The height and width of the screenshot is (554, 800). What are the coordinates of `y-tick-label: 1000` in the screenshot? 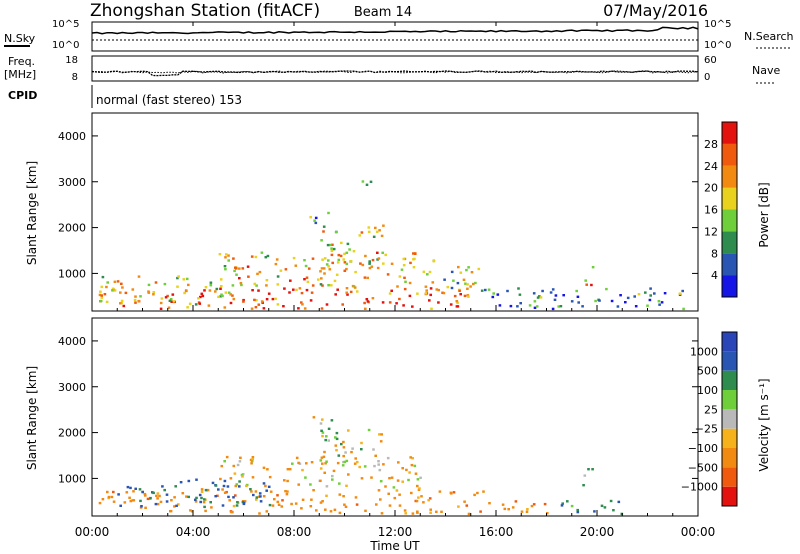 It's located at (72, 273).